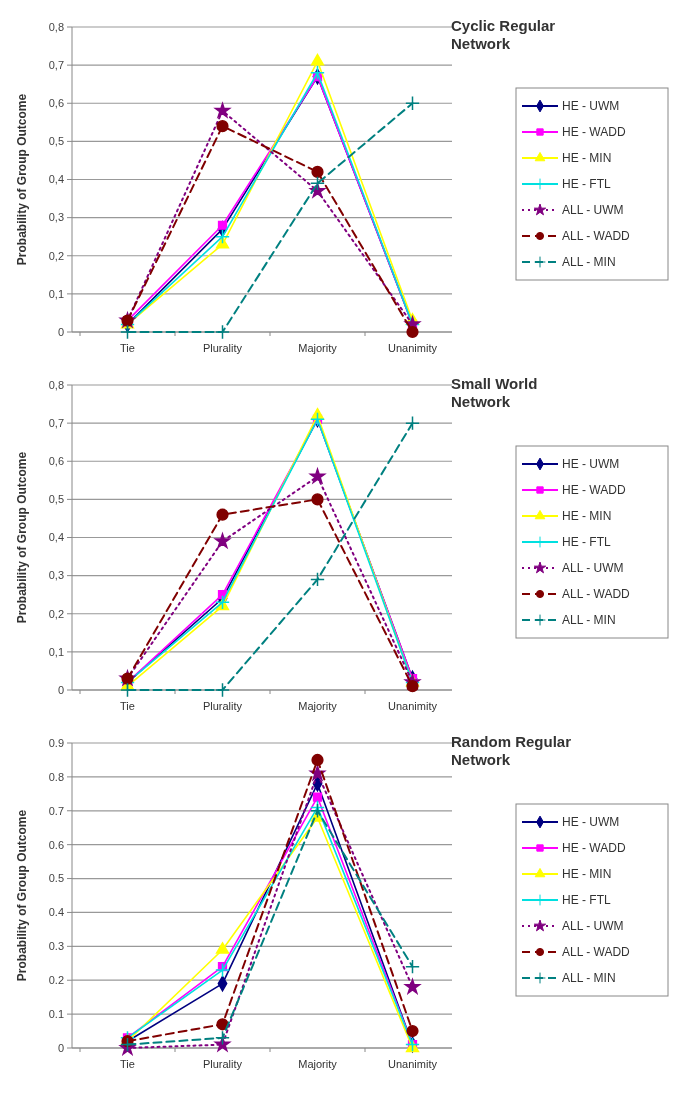  Describe the element at coordinates (503, 34) in the screenshot. I see `text: Cyclic Regular Network` at that location.